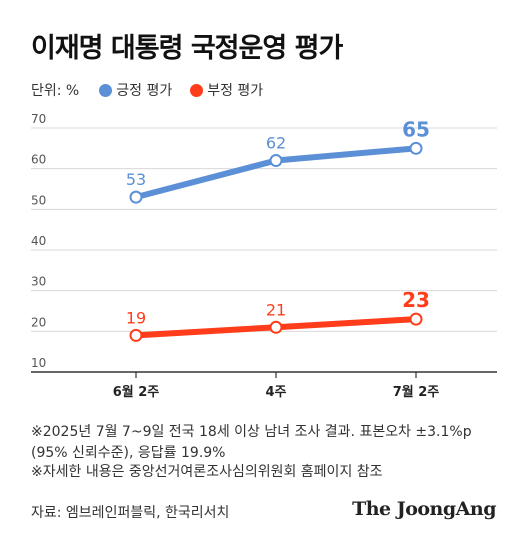 The height and width of the screenshot is (542, 530). Describe the element at coordinates (130, 513) in the screenshot. I see `source-label: 자료: 엠브레인퍼블릭, 한국리서치` at that location.